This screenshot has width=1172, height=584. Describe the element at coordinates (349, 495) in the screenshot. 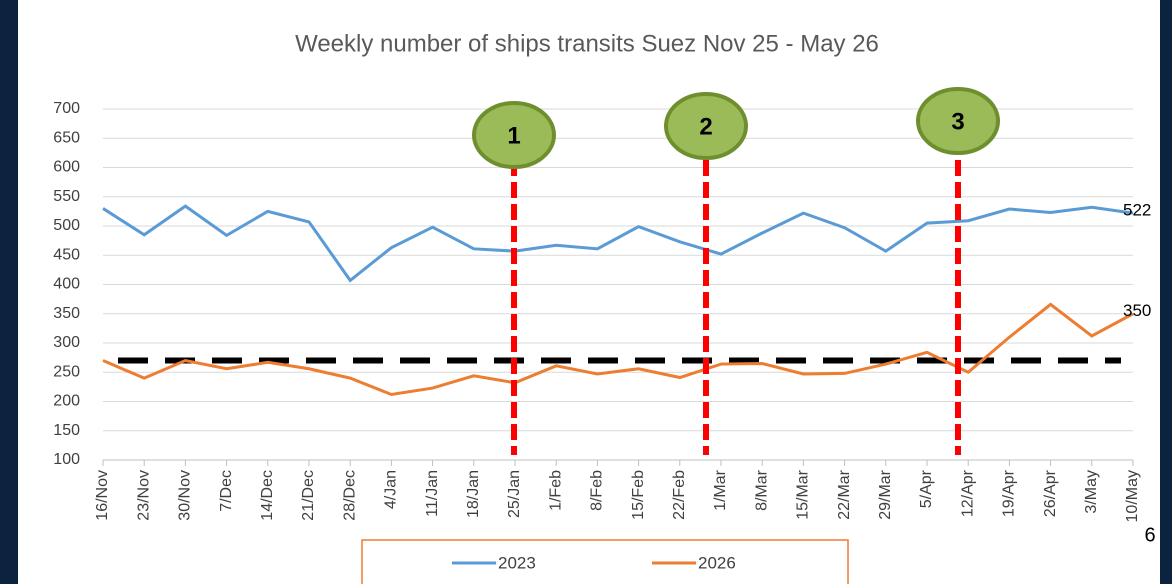

I see `x-tick-label: 28/Dec` at that location.